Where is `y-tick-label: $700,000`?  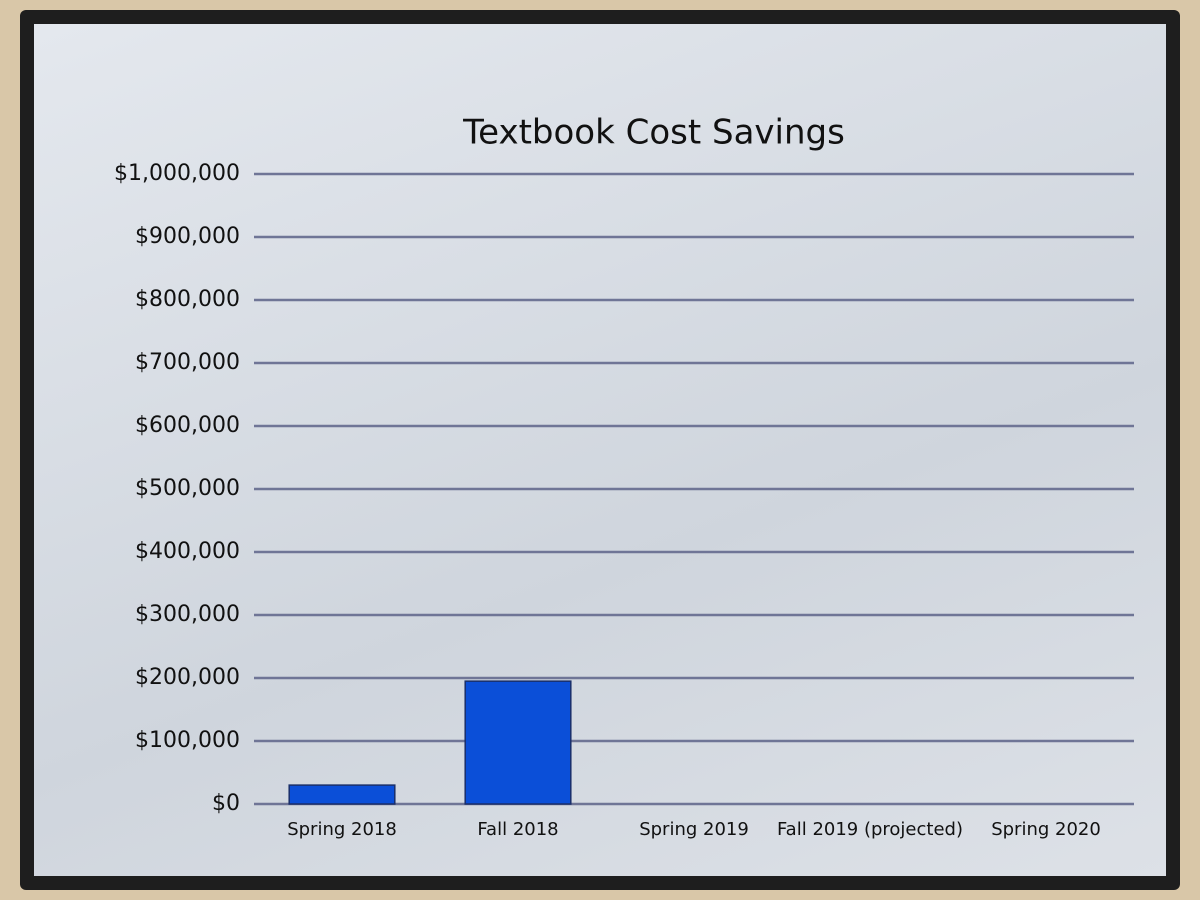
y-tick-label: $700,000 is located at coordinates (187, 362).